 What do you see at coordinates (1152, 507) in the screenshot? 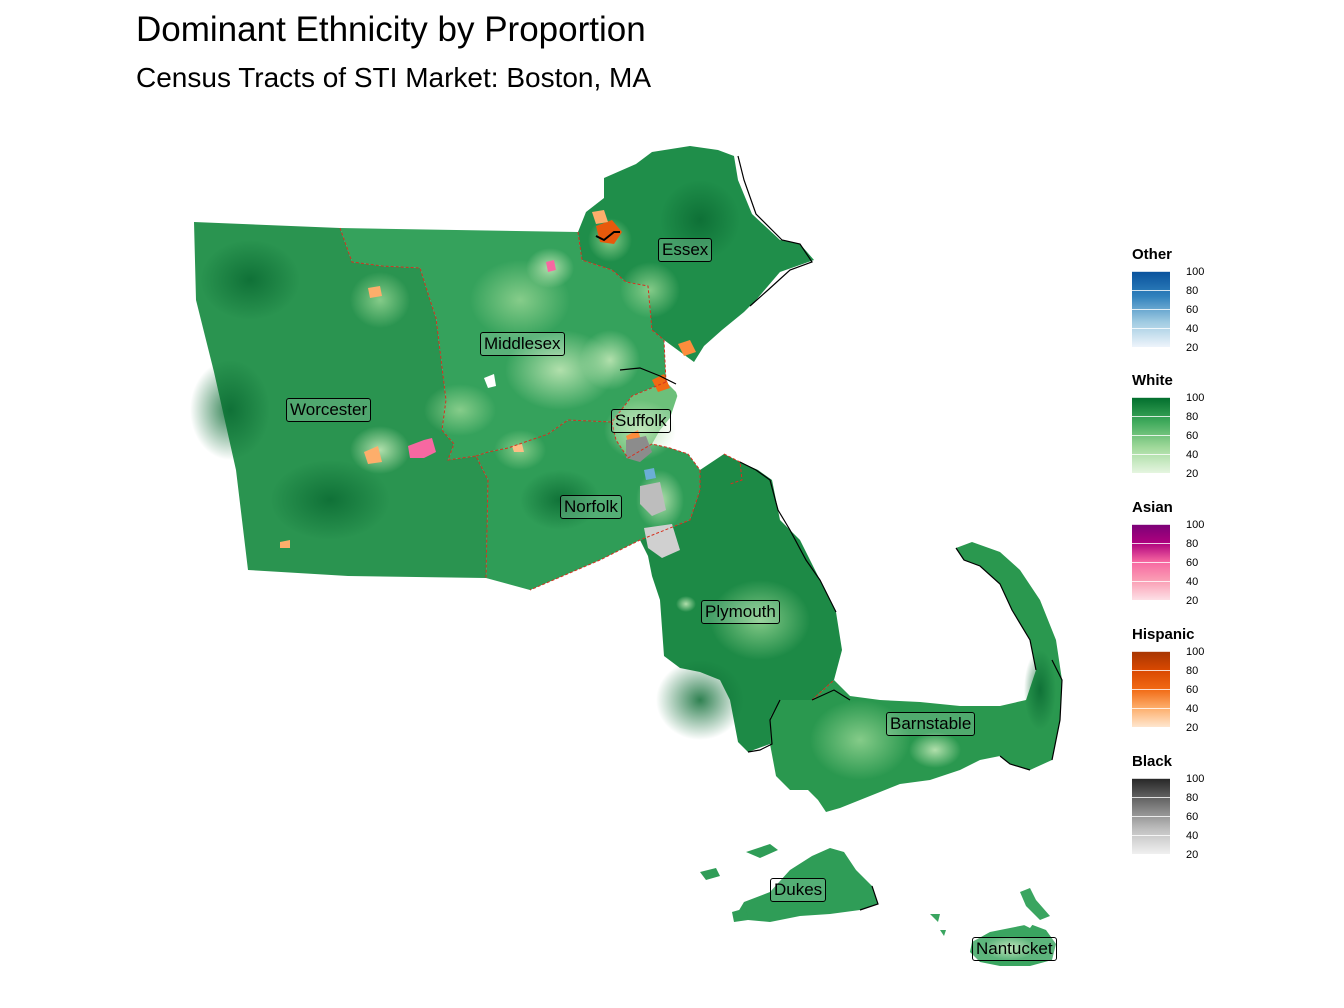
I see `legend-title-asian: Asian` at bounding box center [1152, 507].